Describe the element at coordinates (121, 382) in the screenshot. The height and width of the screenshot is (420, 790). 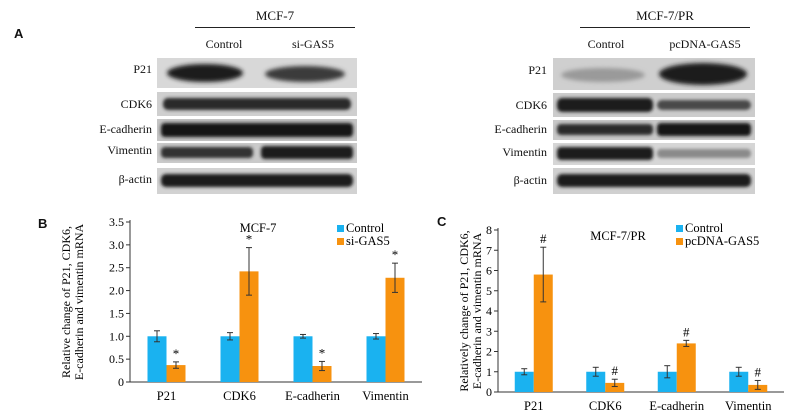
I see `chart-b-ytick-label: 0` at that location.